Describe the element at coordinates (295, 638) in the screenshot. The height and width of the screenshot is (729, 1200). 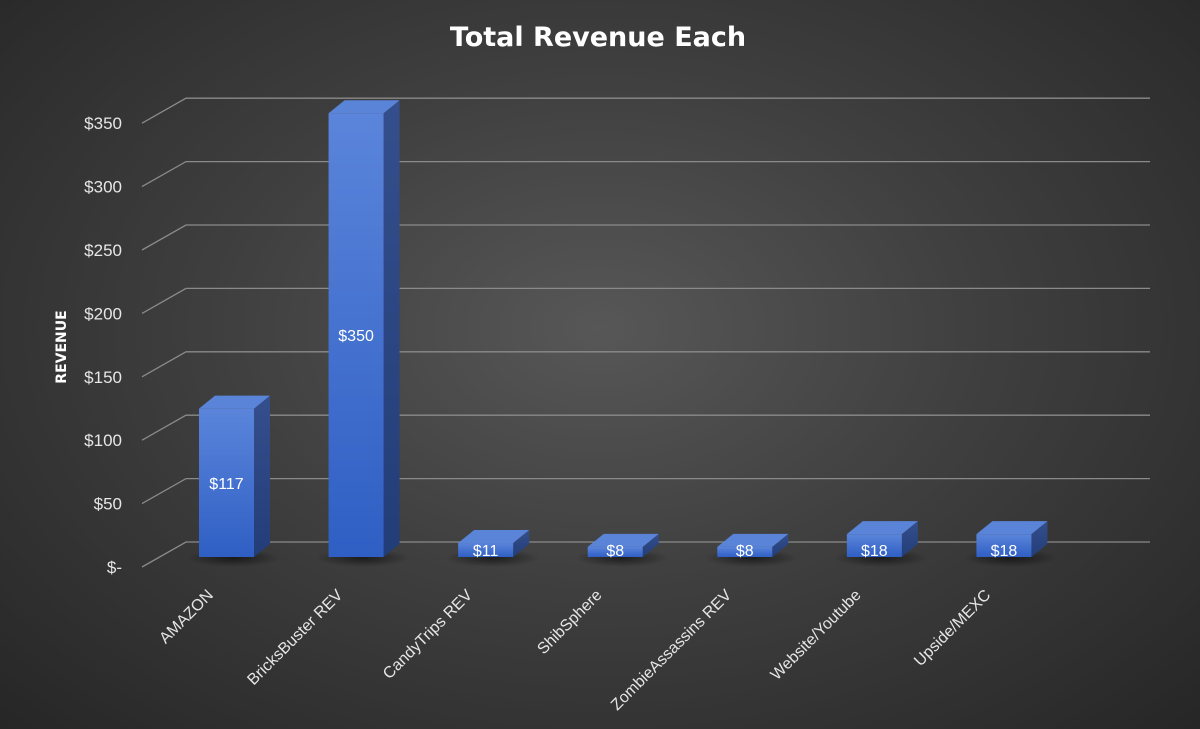
I see `x-category-label: BricksBuster REV` at that location.